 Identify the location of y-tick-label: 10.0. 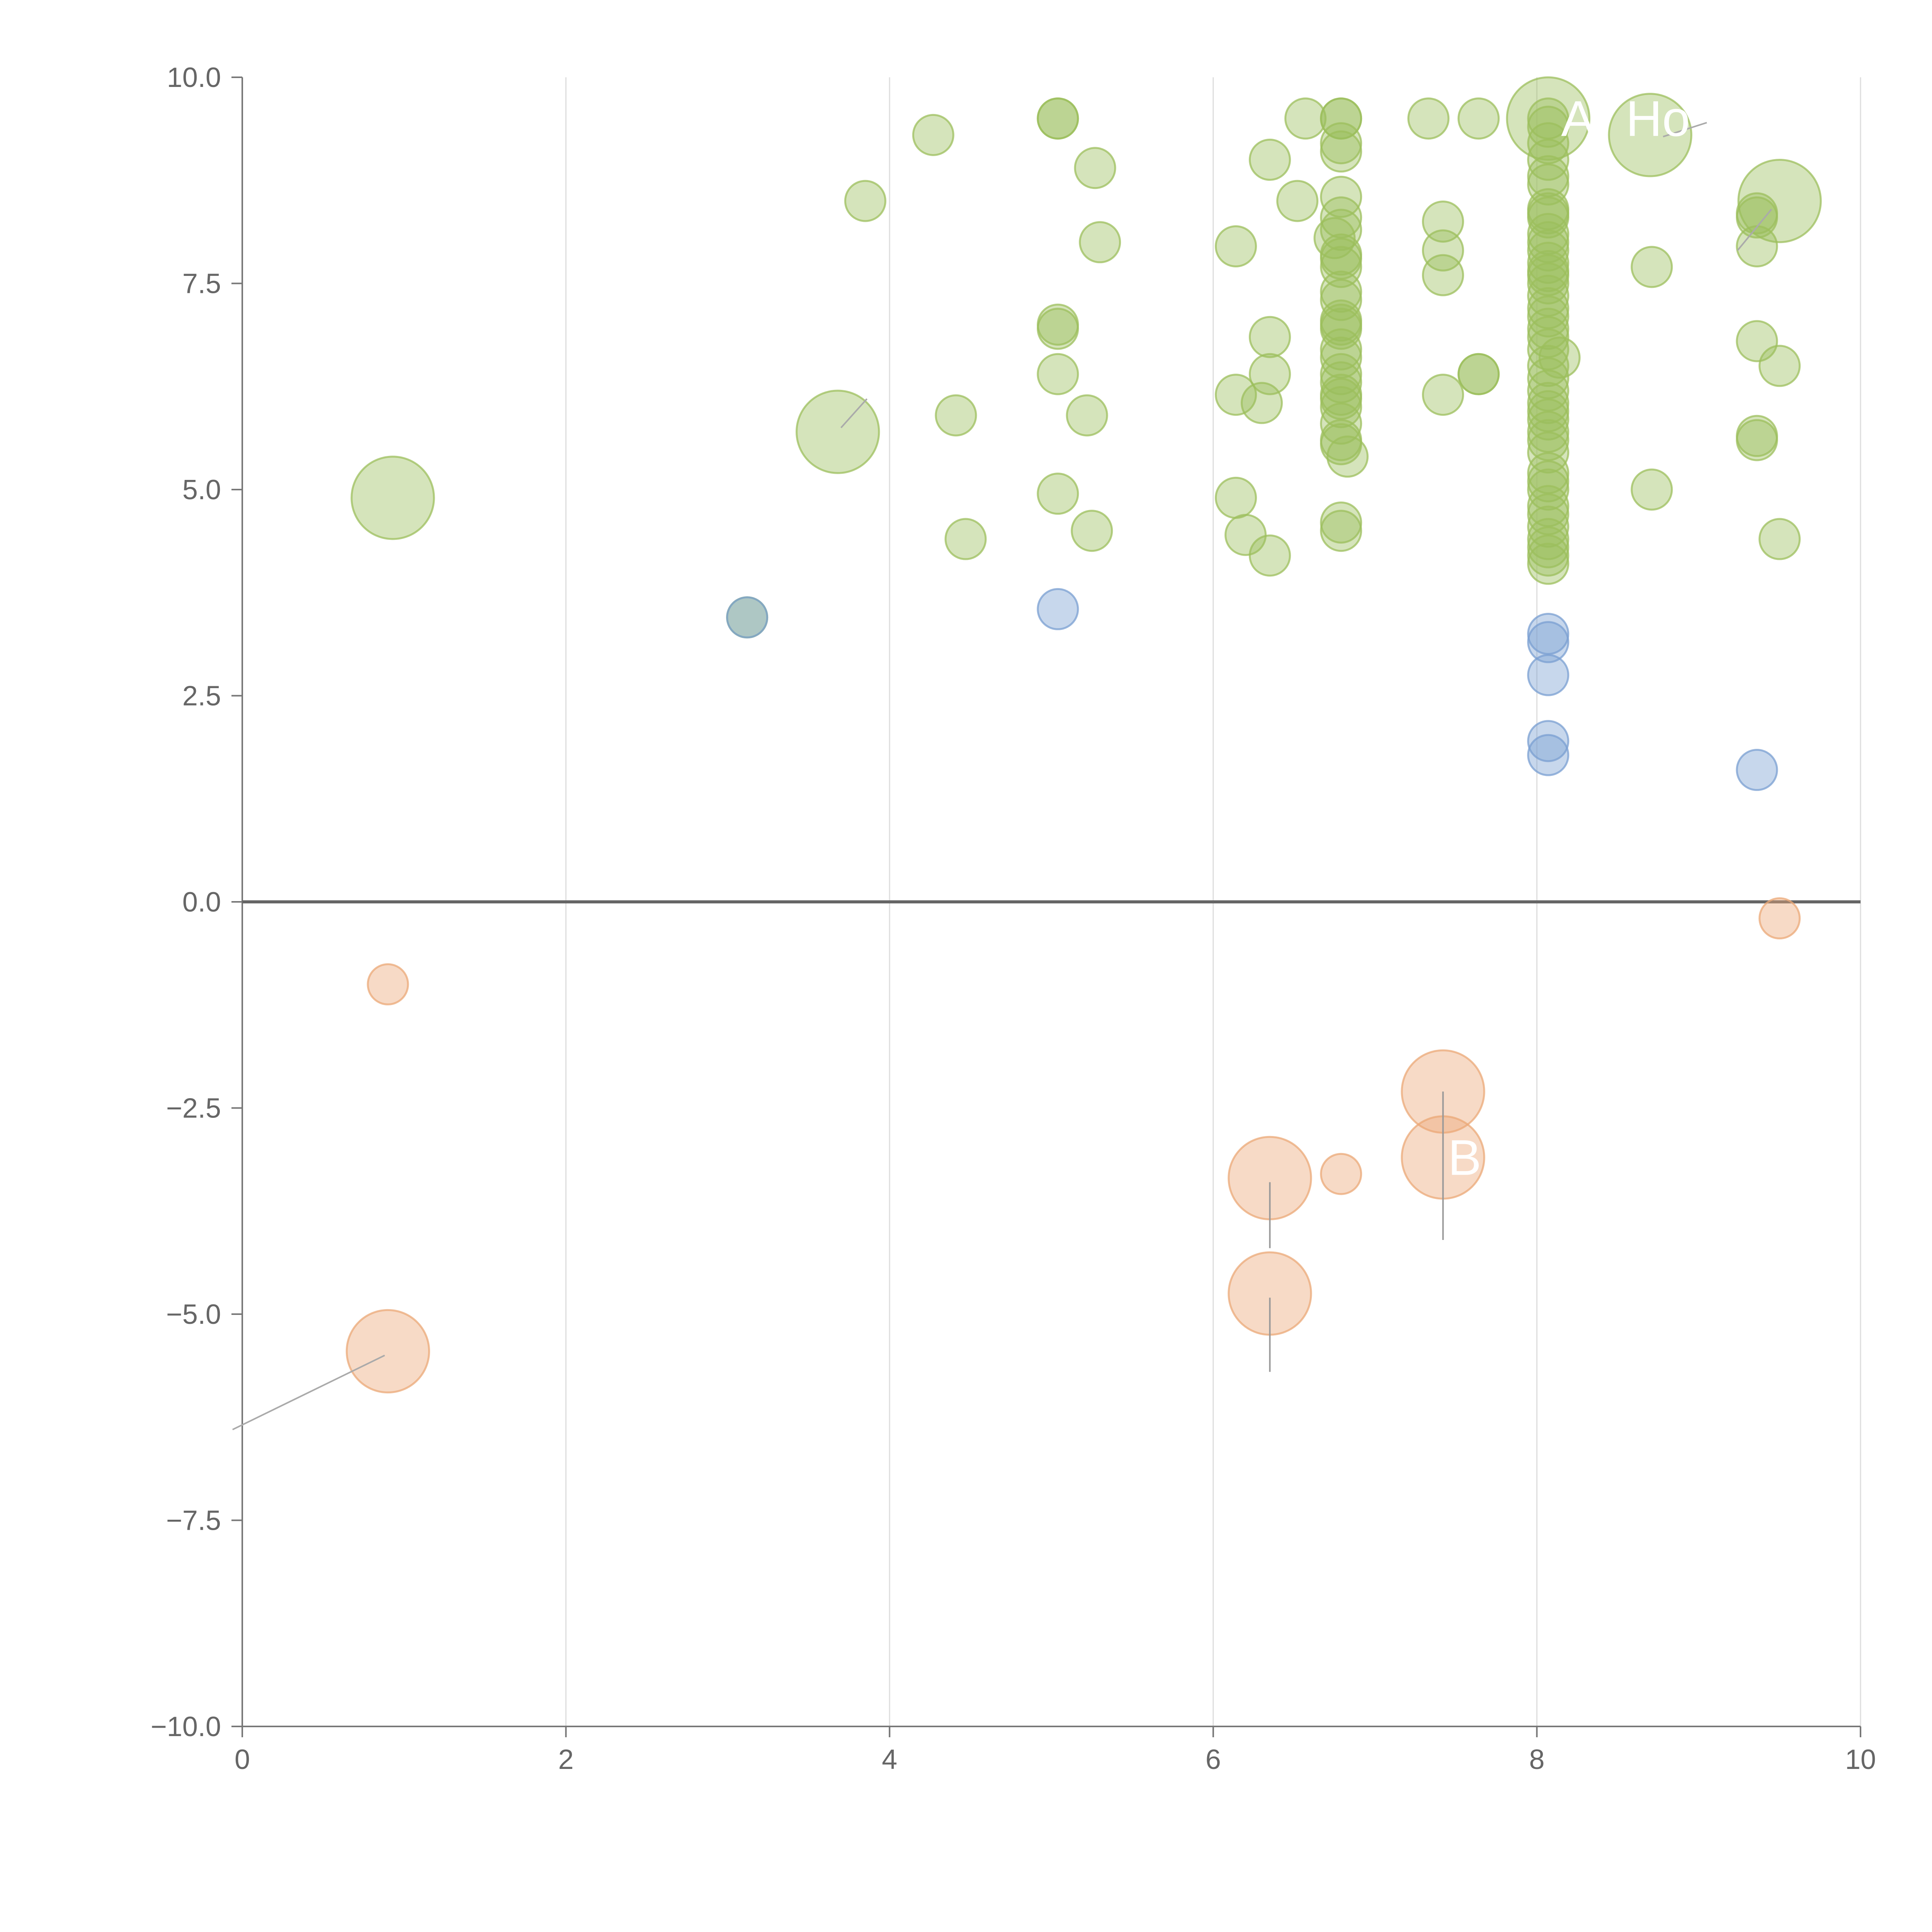
(194, 78).